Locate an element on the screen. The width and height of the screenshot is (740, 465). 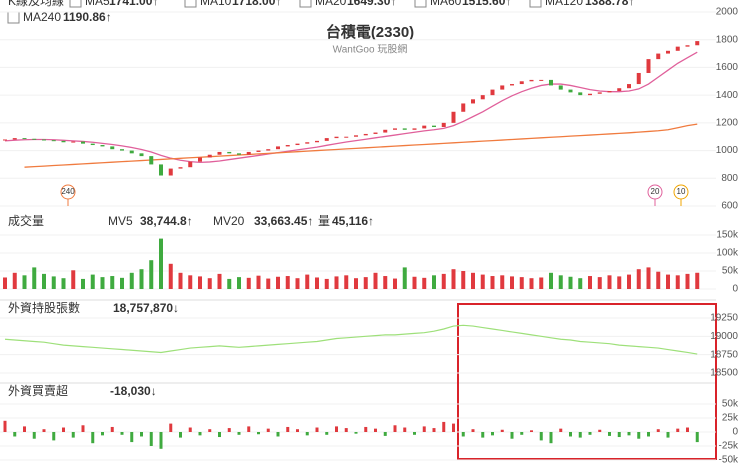
y-tick-label: 19000 is located at coordinates (724, 336).